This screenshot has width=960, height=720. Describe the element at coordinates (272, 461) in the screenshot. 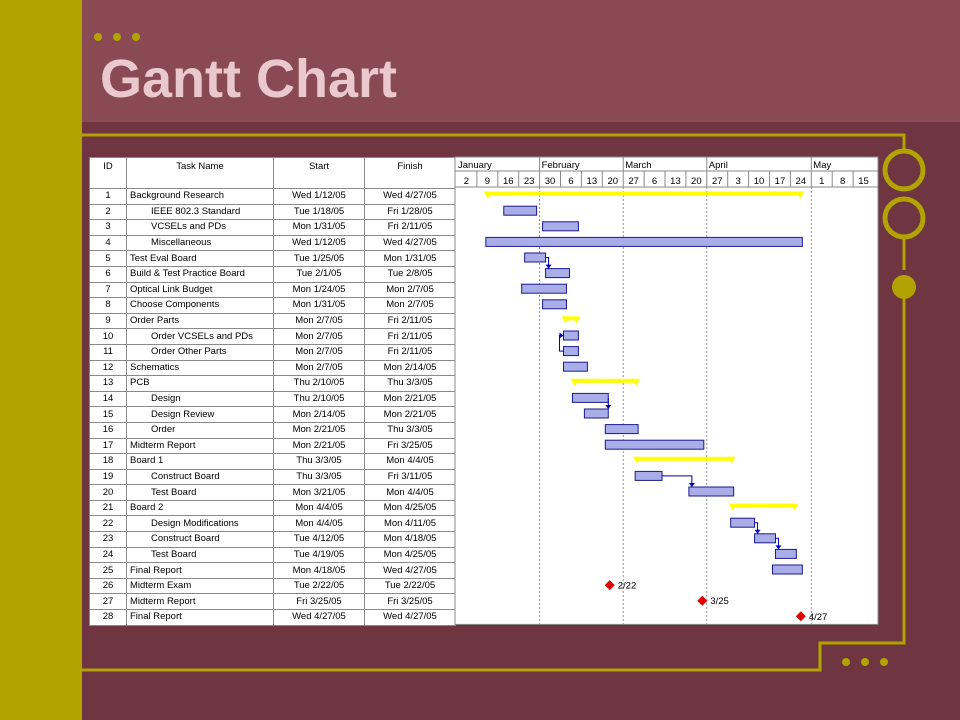

I see `table-row: 18 Board 1 Thu 3/3/05 Mon 4/4/05` at that location.